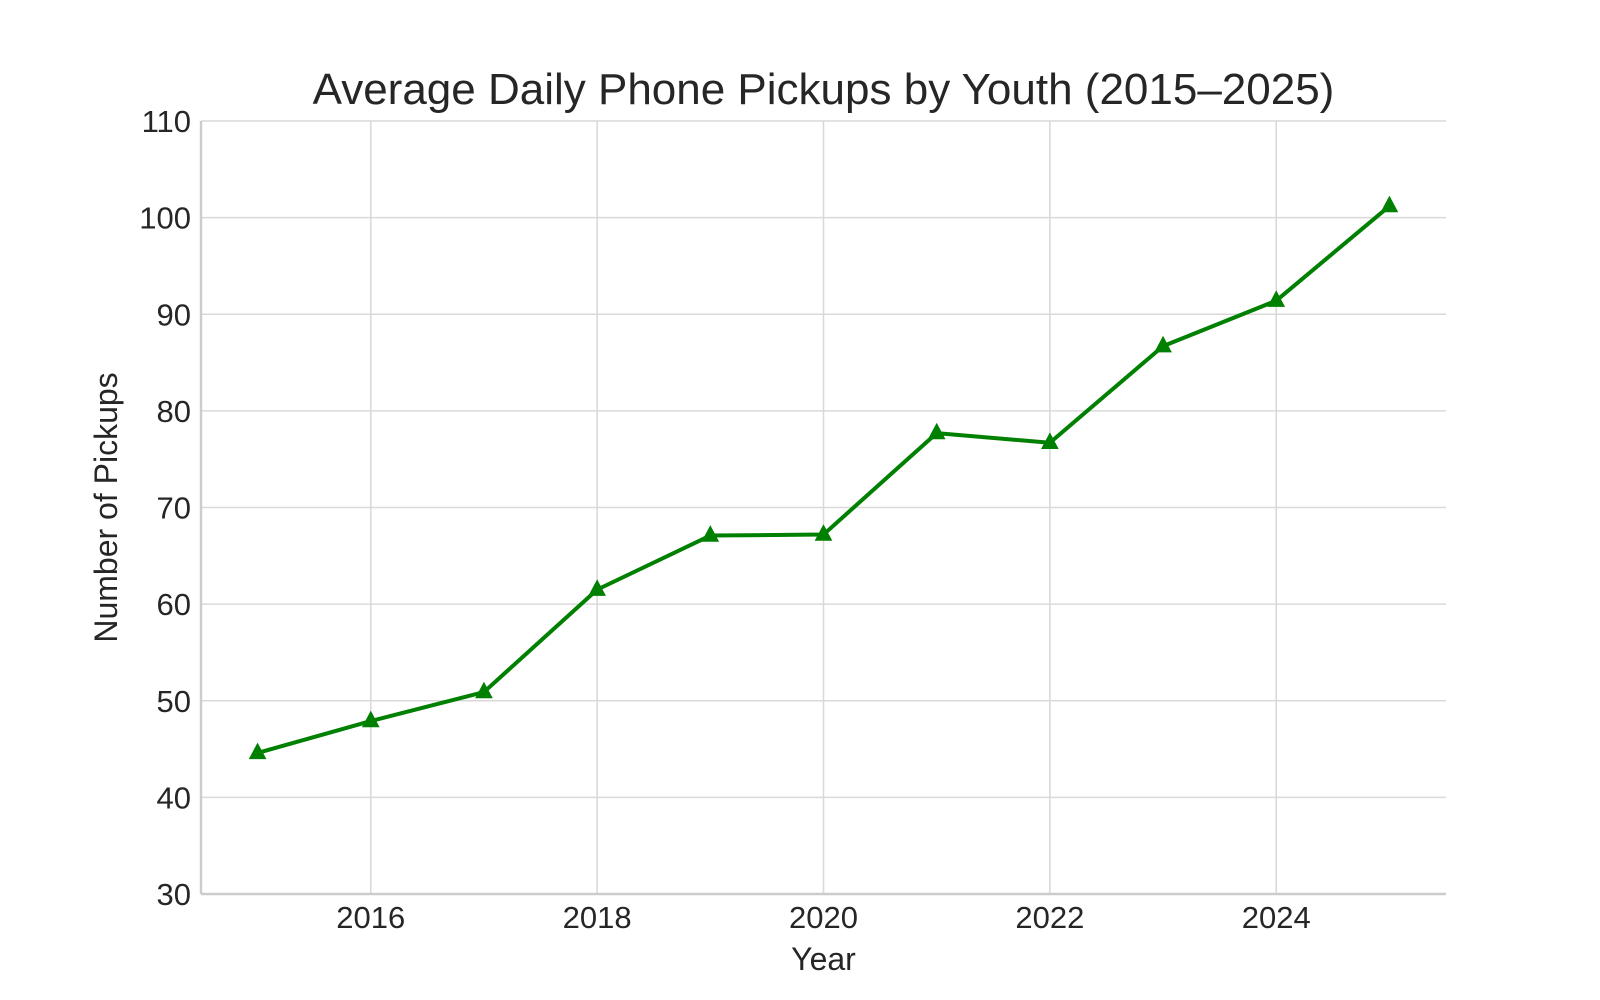  What do you see at coordinates (174, 411) in the screenshot?
I see `y-tick-label: 80` at bounding box center [174, 411].